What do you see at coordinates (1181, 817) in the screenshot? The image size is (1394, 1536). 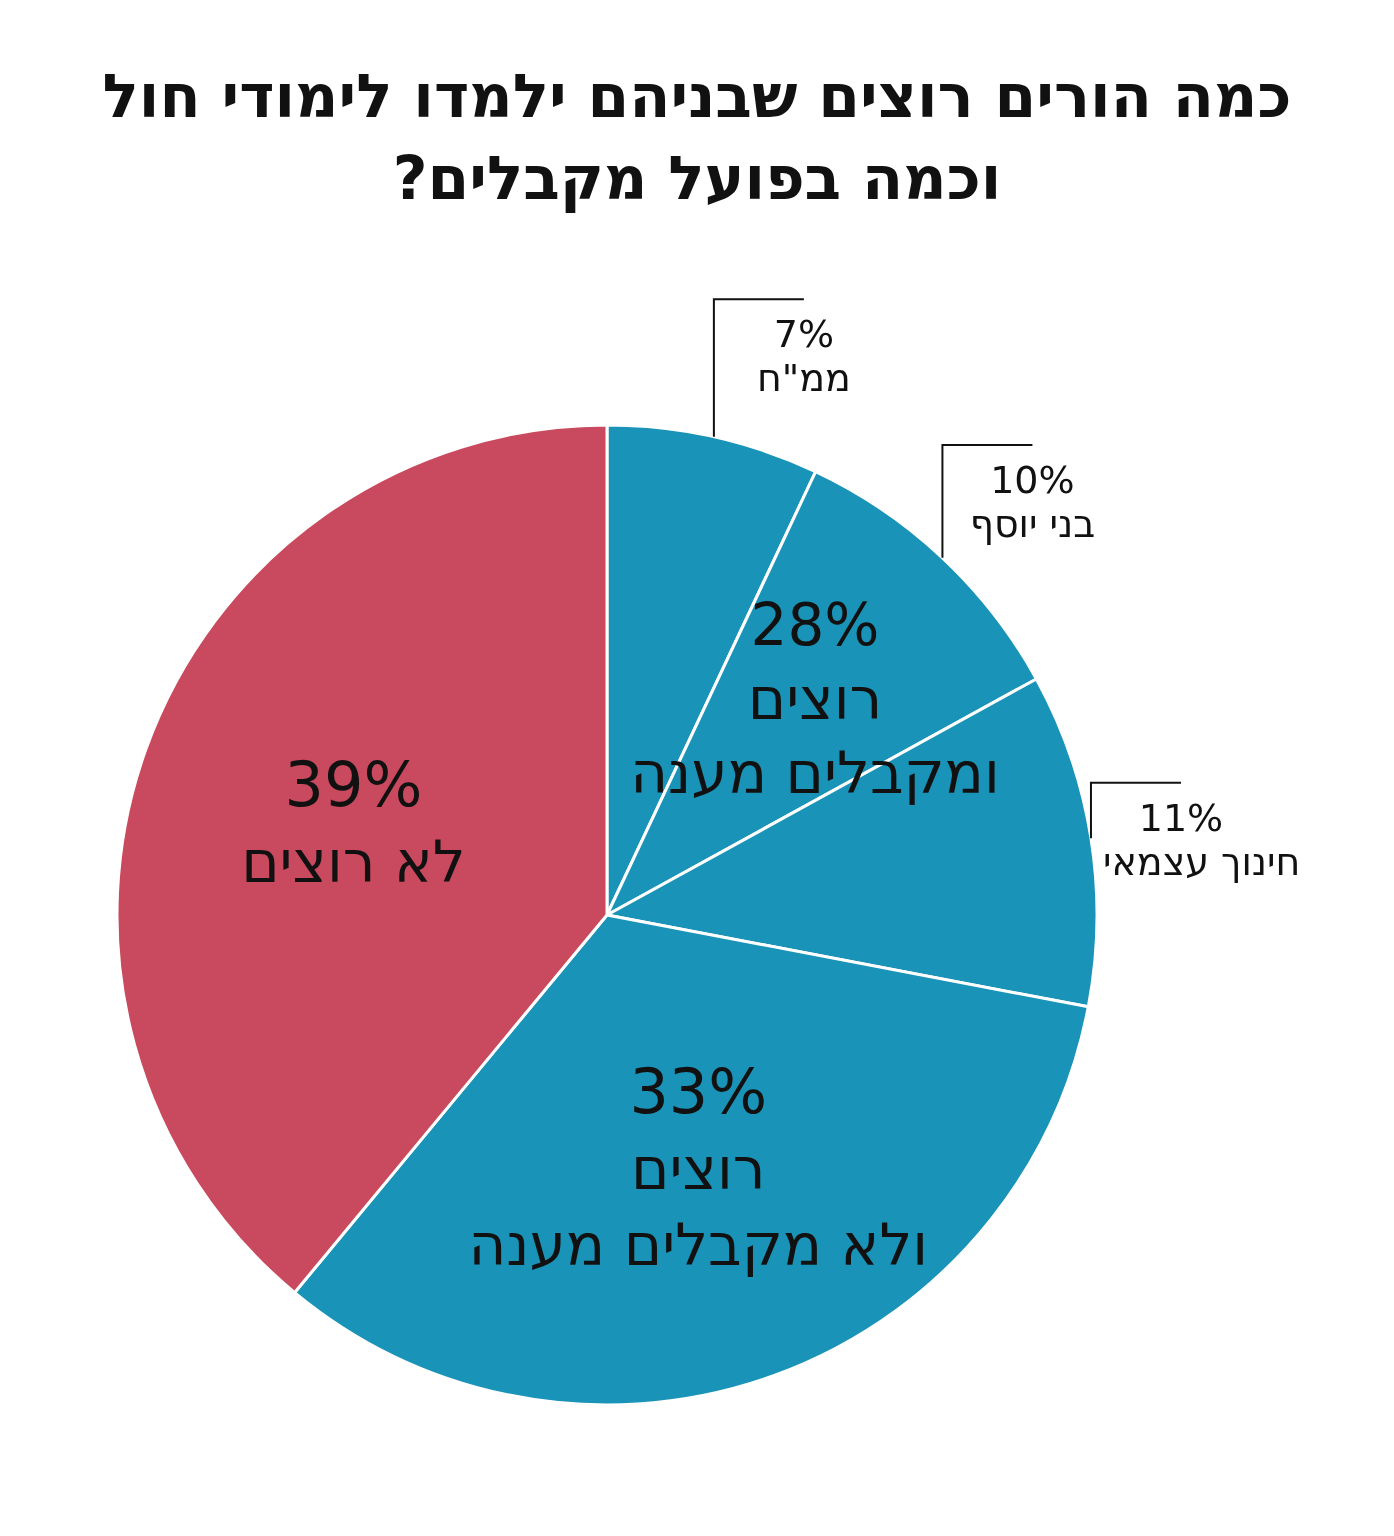 I see `data-label: 11%` at bounding box center [1181, 817].